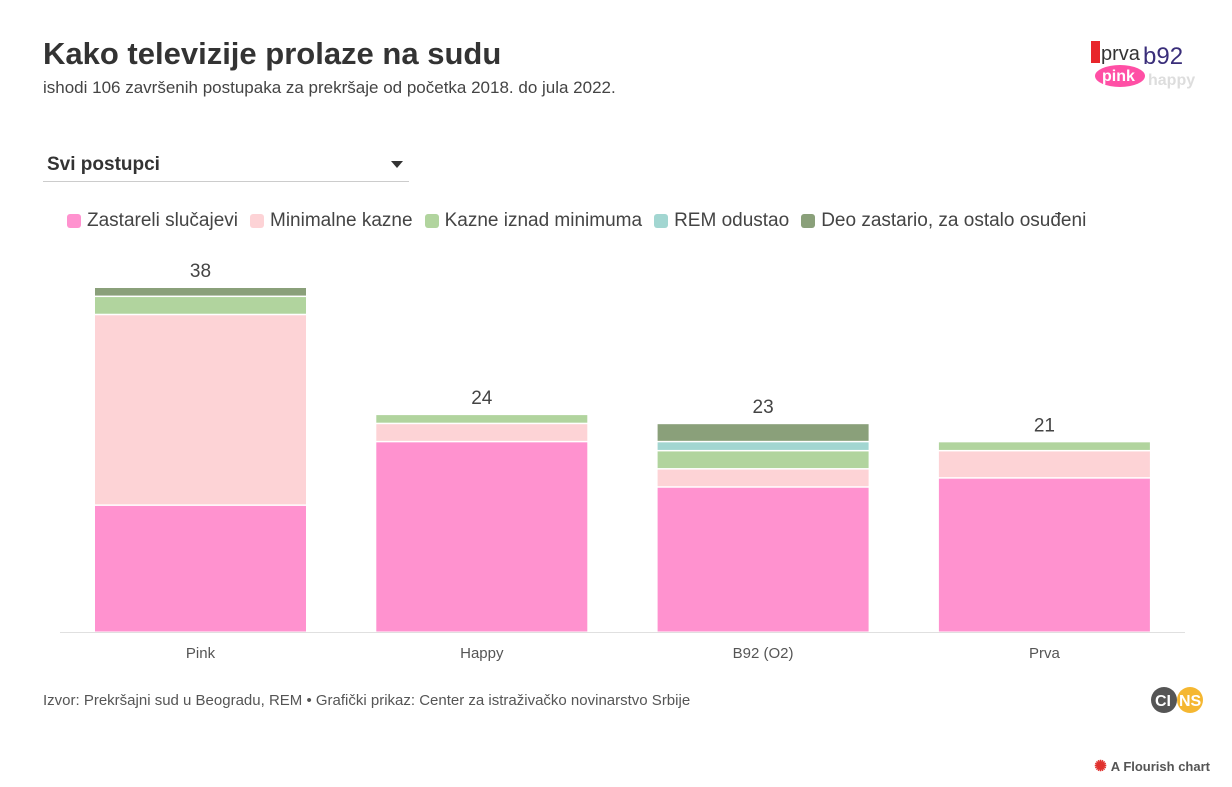 The height and width of the screenshot is (787, 1232). What do you see at coordinates (482, 398) in the screenshot?
I see `bar-total-label: 24` at bounding box center [482, 398].